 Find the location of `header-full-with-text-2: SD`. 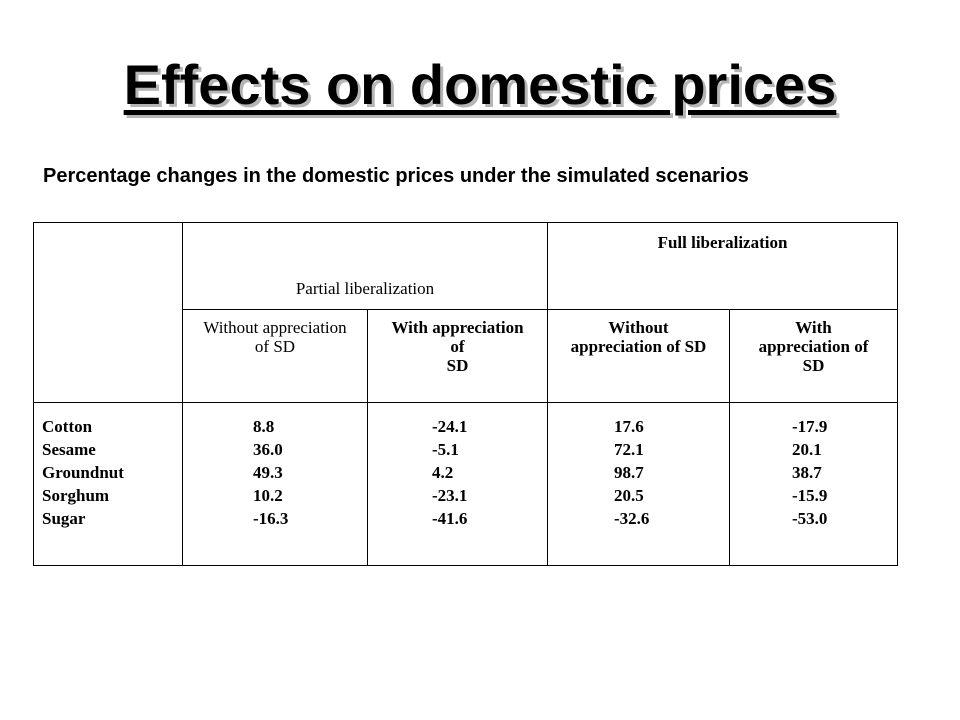

header-full-with-text-2: SD is located at coordinates (813, 365).